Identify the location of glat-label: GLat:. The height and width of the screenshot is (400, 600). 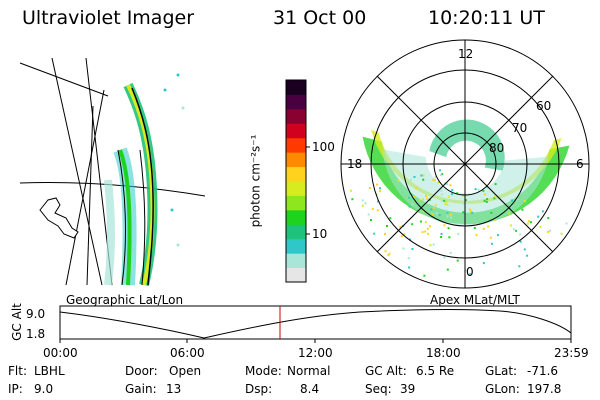
(501, 371).